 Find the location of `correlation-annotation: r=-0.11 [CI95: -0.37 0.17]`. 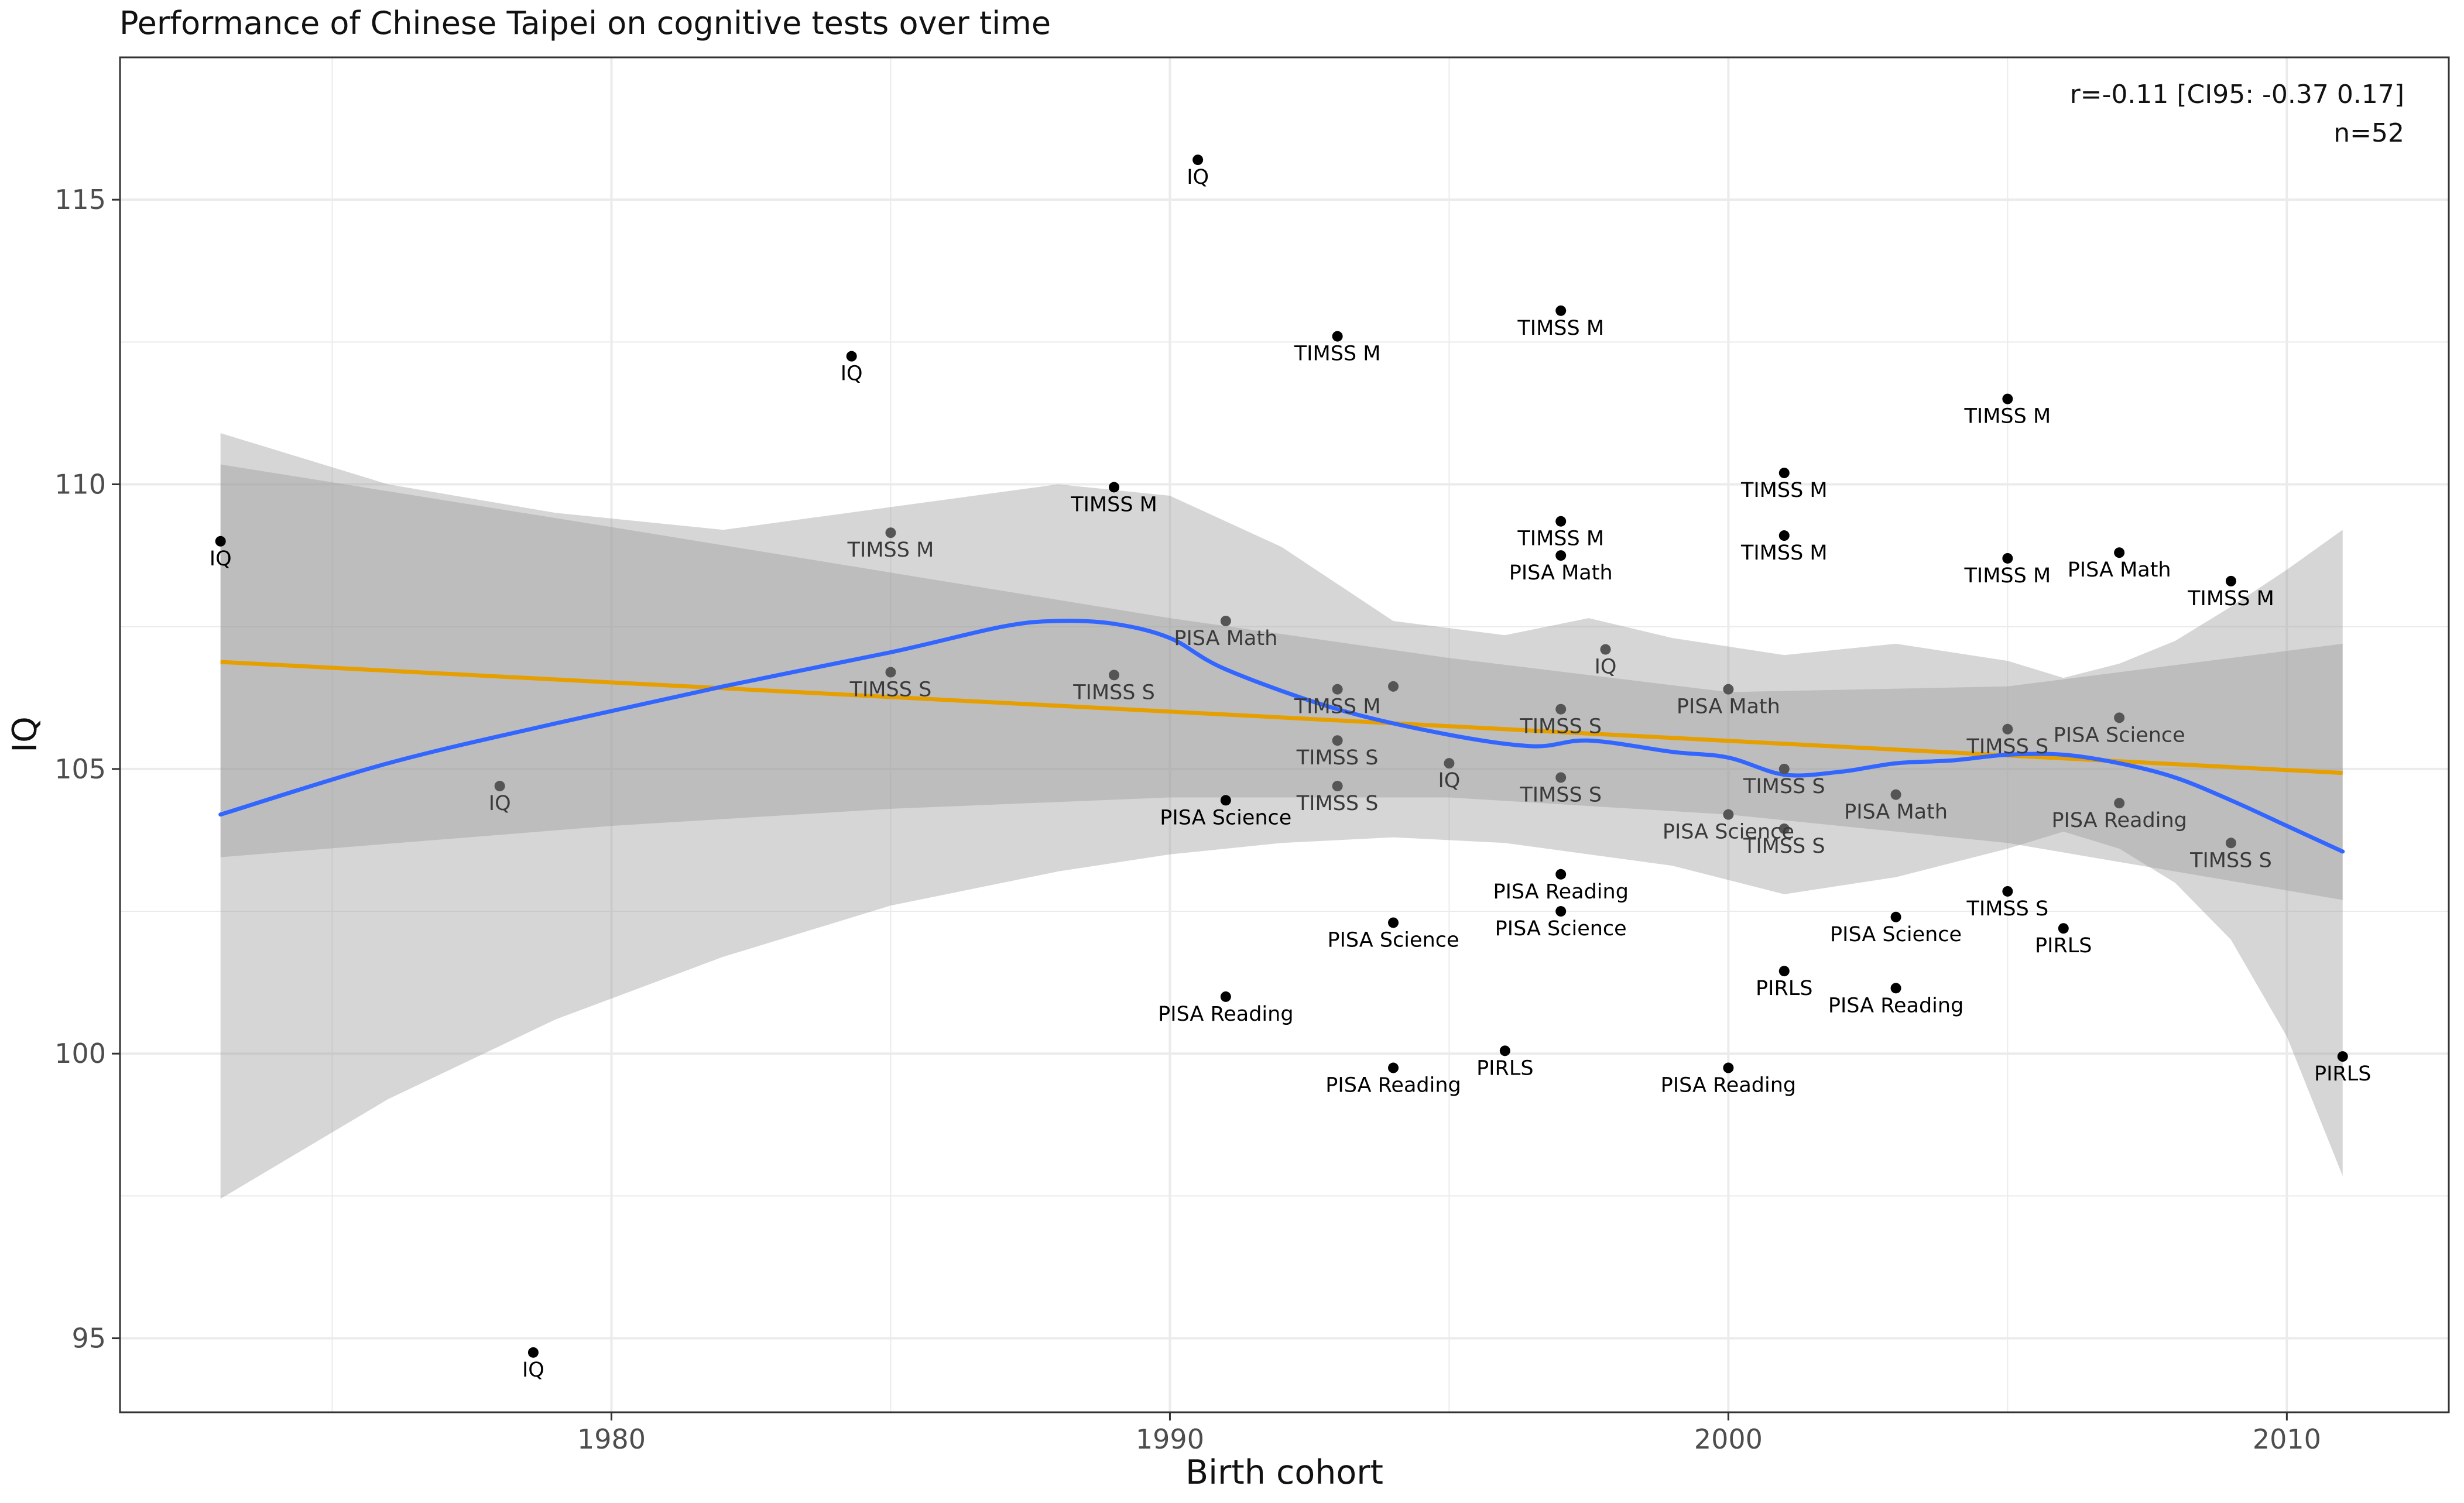

correlation-annotation: r=-0.11 [CI95: -0.37 0.17] is located at coordinates (2237, 94).